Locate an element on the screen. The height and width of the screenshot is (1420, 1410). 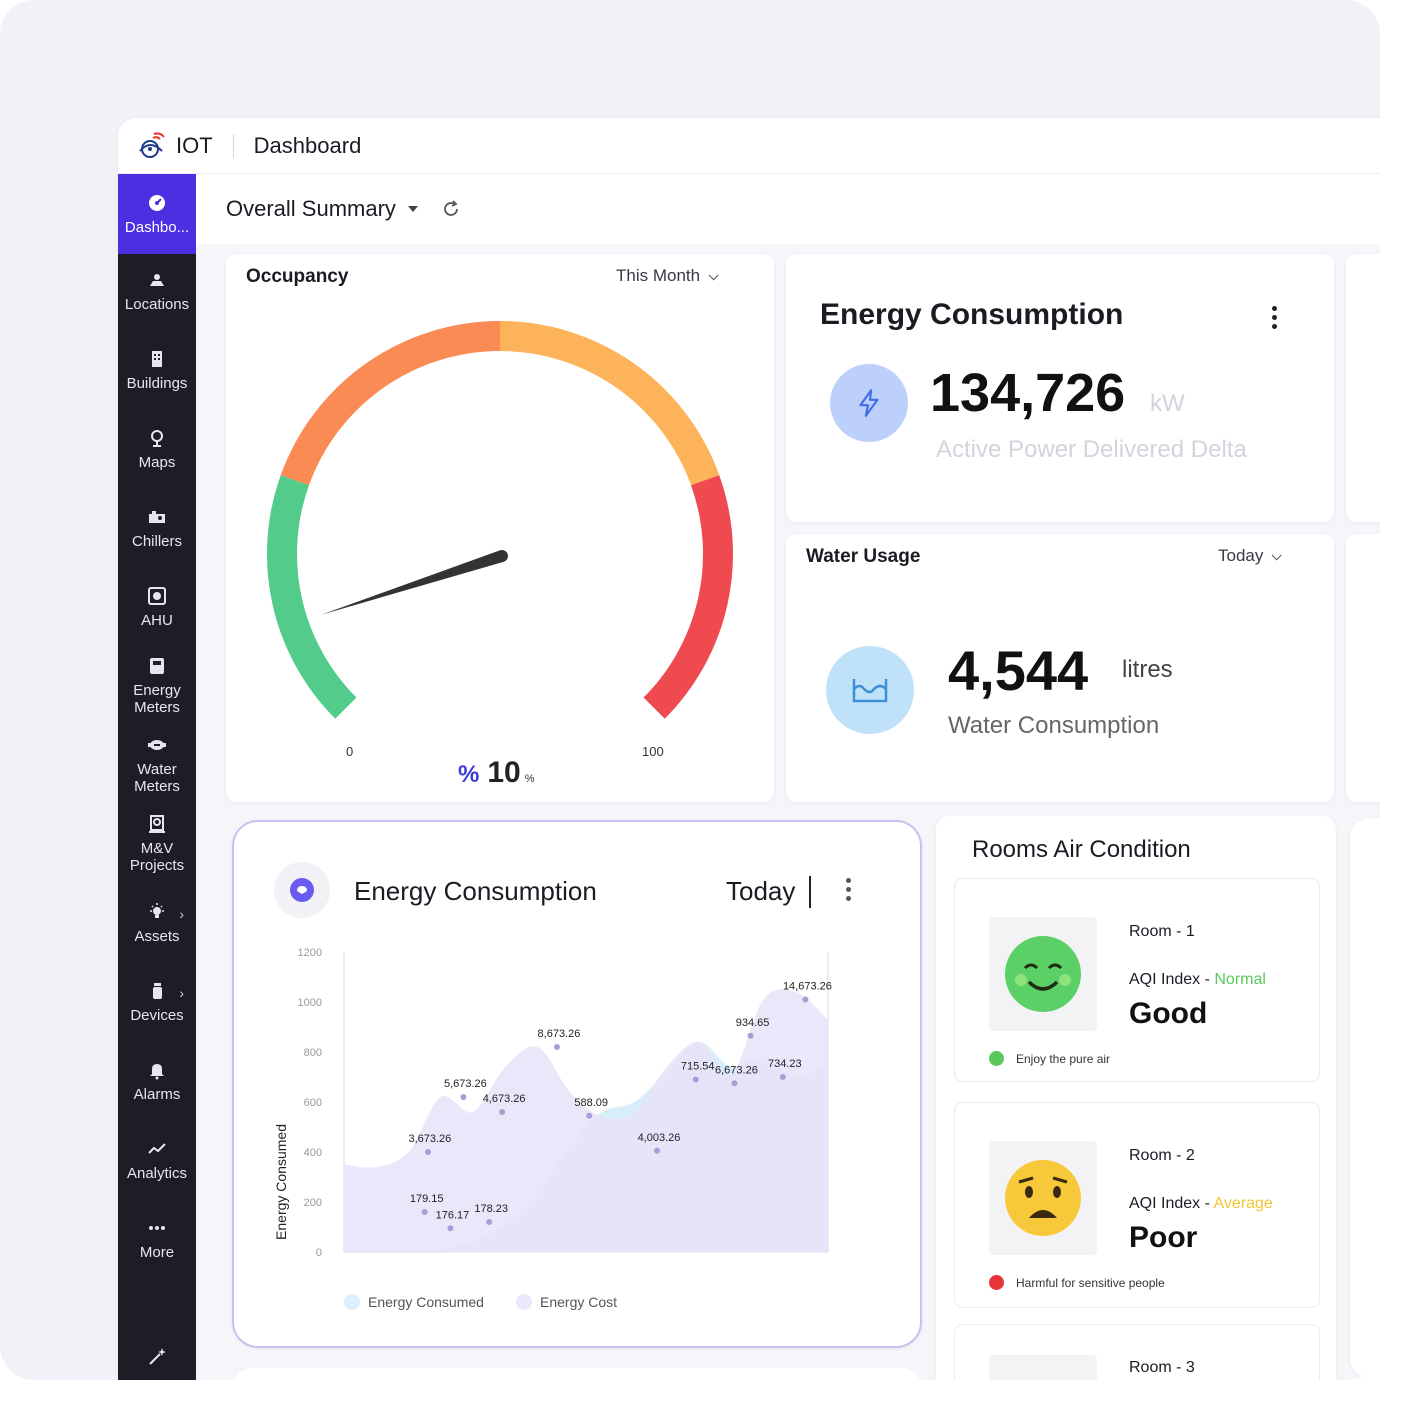
summary-selector: Overall Summary is located at coordinates (311, 208).